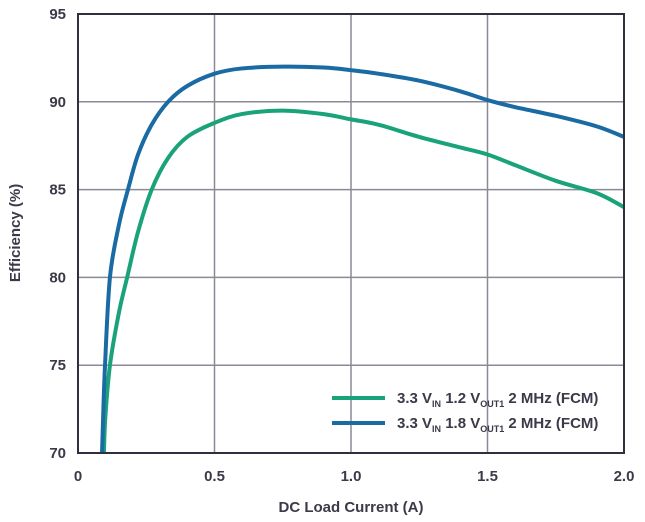 The height and width of the screenshot is (522, 645). Describe the element at coordinates (15, 233) in the screenshot. I see `y-axis-label: Efficiency (%)` at that location.